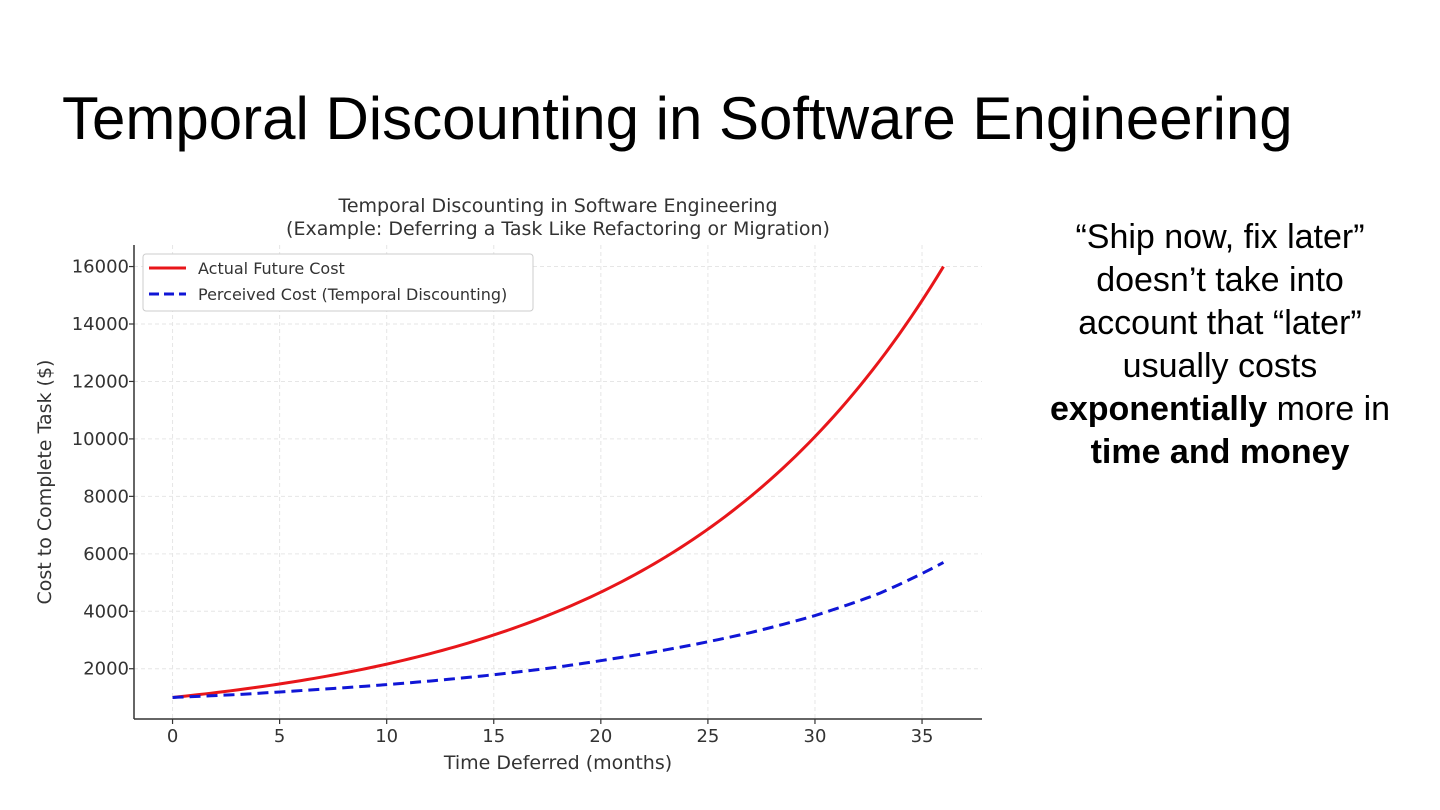  Describe the element at coordinates (493, 736) in the screenshot. I see `x-tick-label: 15` at that location.